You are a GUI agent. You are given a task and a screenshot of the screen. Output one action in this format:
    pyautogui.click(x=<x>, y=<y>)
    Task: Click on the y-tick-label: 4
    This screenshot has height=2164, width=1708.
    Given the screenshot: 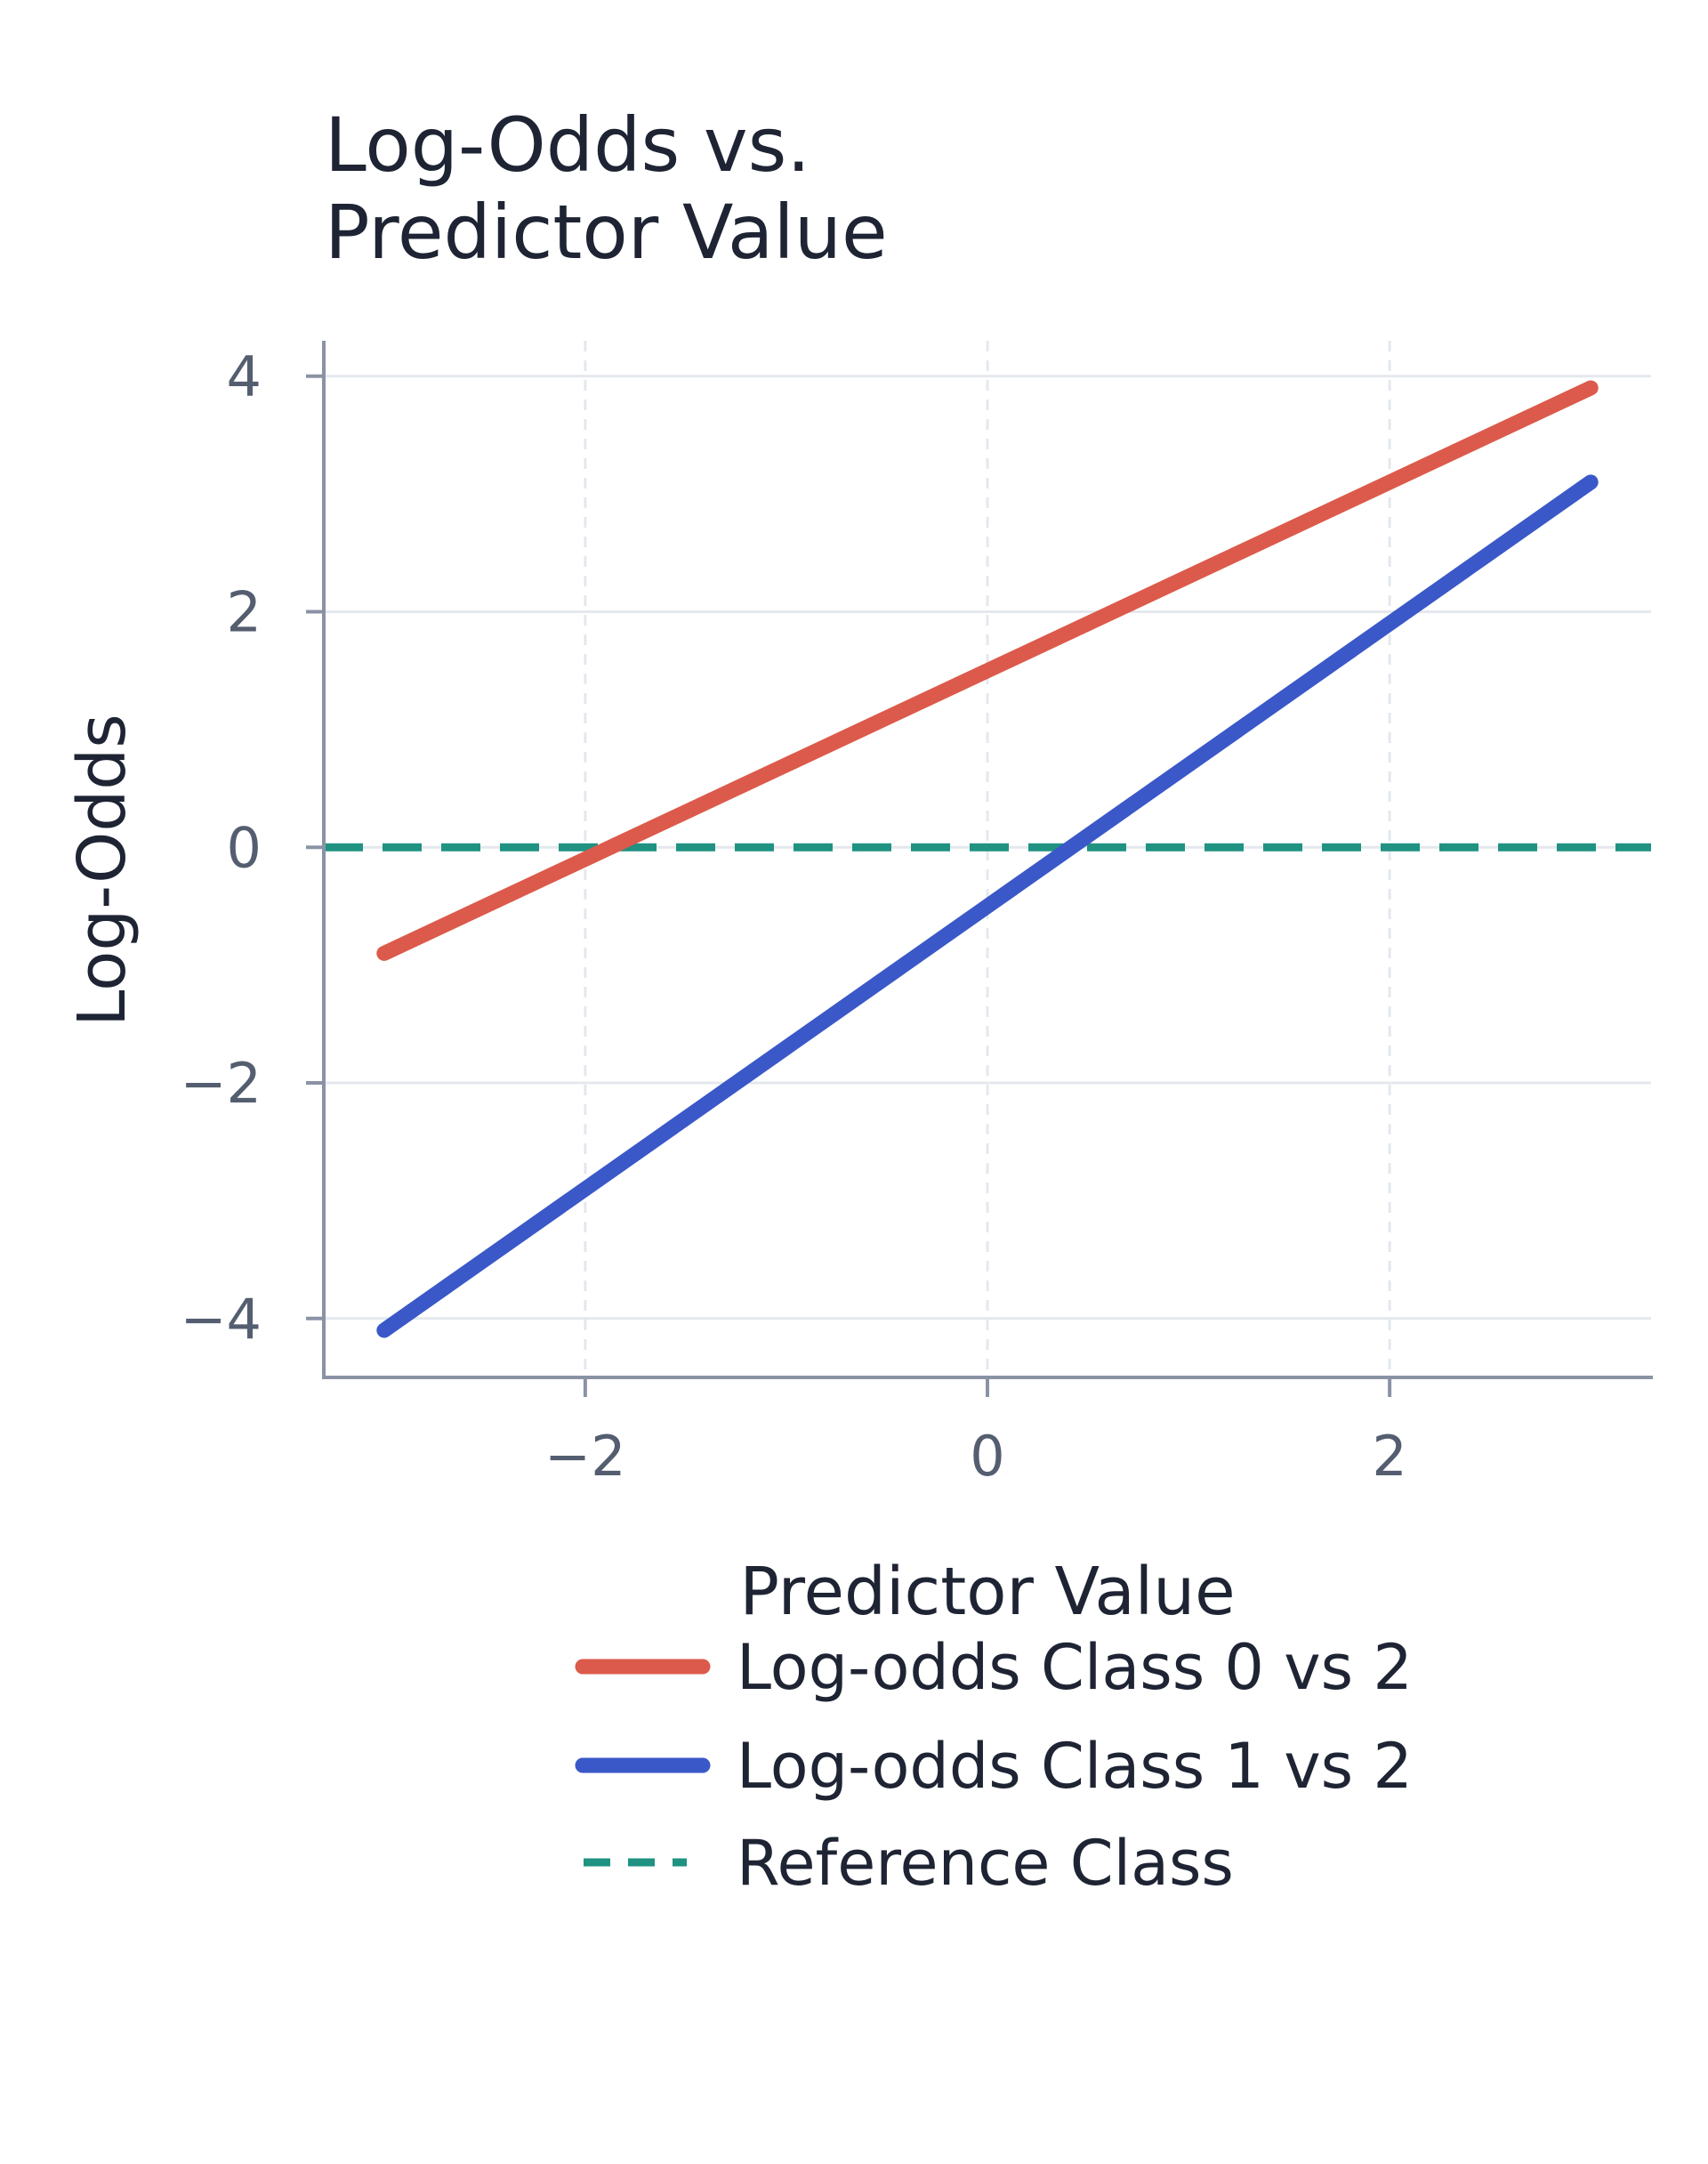 What is the action you would take?
    pyautogui.click(x=244, y=376)
    